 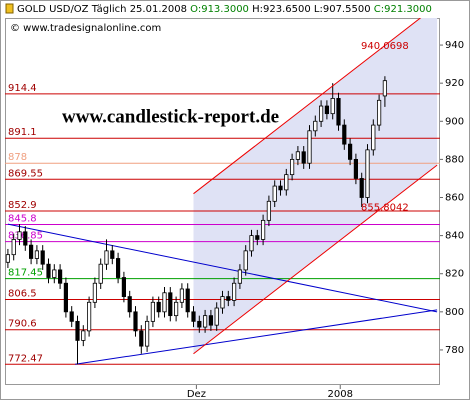 What do you see at coordinates (25, 273) in the screenshot?
I see `level-label: 817.45` at bounding box center [25, 273].